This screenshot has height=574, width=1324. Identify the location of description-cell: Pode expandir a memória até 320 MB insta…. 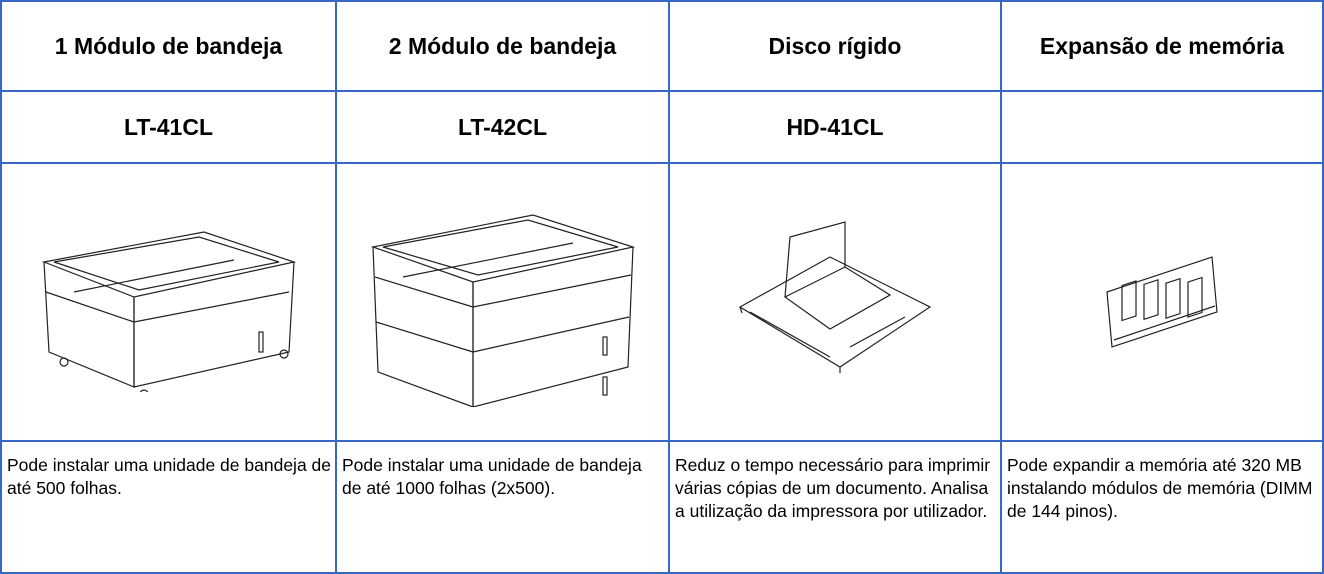
(1162, 507).